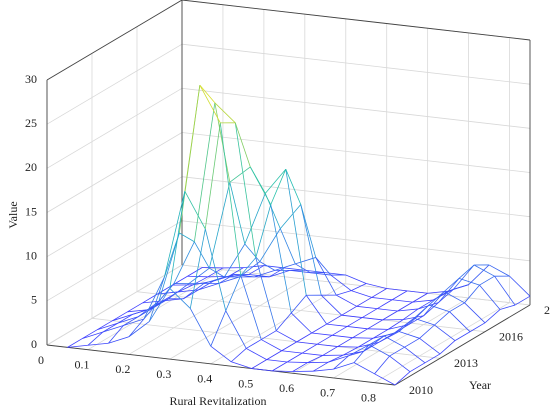 Image resolution: width=550 pixels, height=413 pixels. I want to click on x-tick-label: 0.5, so click(245, 383).